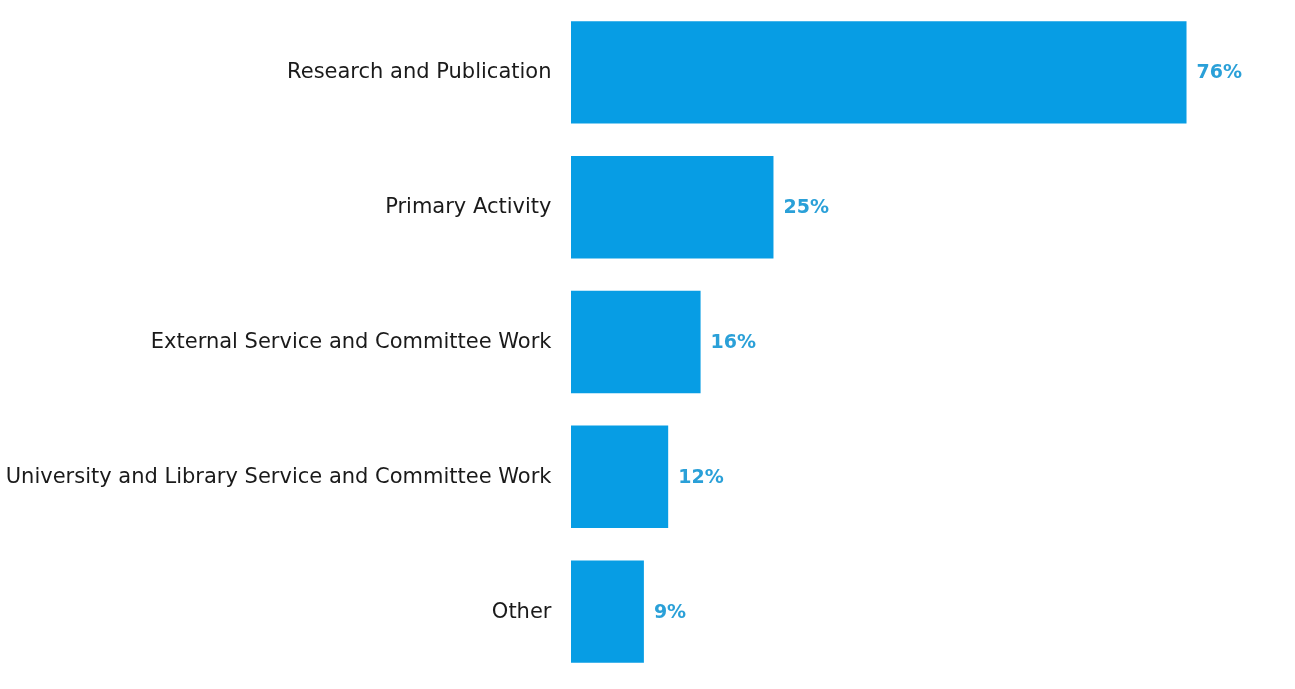 The height and width of the screenshot is (689, 1295). Describe the element at coordinates (468, 206) in the screenshot. I see `y-tick-label: Primary Activity` at that location.